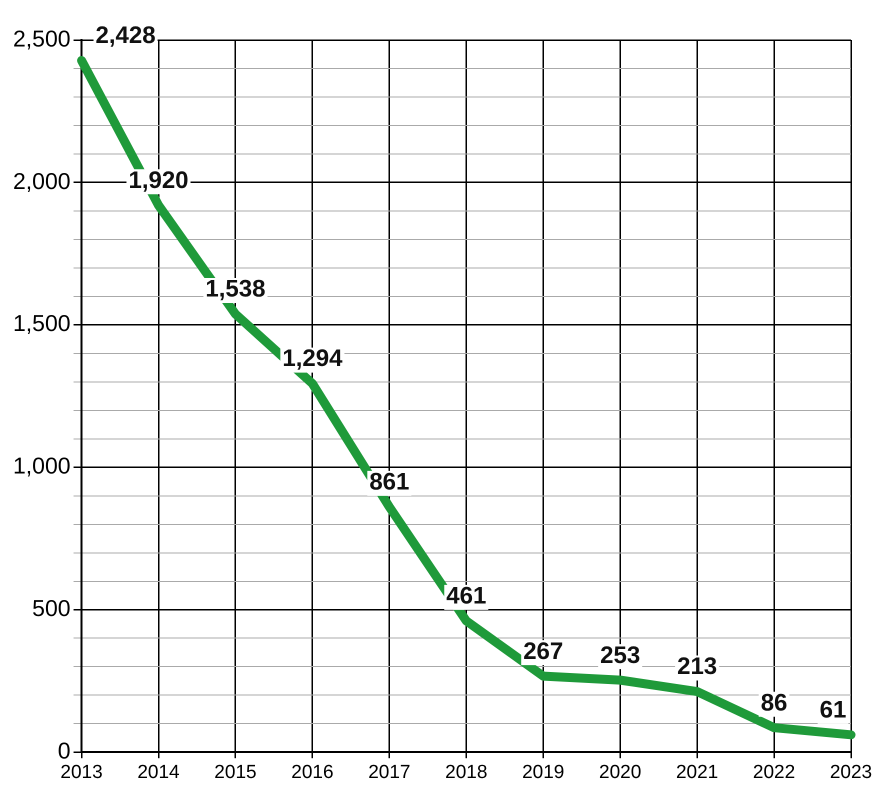 This screenshot has height=797, width=881. What do you see at coordinates (126, 36) in the screenshot?
I see `data-label: 2,428` at bounding box center [126, 36].